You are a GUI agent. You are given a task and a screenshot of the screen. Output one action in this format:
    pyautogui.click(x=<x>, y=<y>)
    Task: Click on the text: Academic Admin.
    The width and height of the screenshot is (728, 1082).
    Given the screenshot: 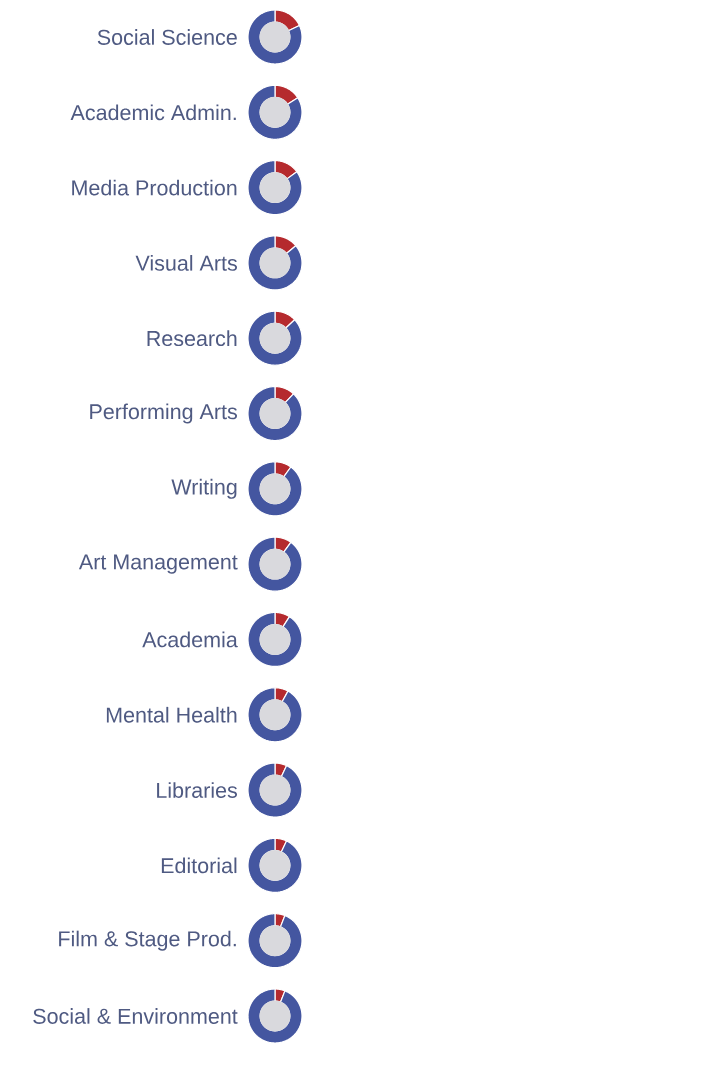 What is the action you would take?
    pyautogui.click(x=153, y=112)
    